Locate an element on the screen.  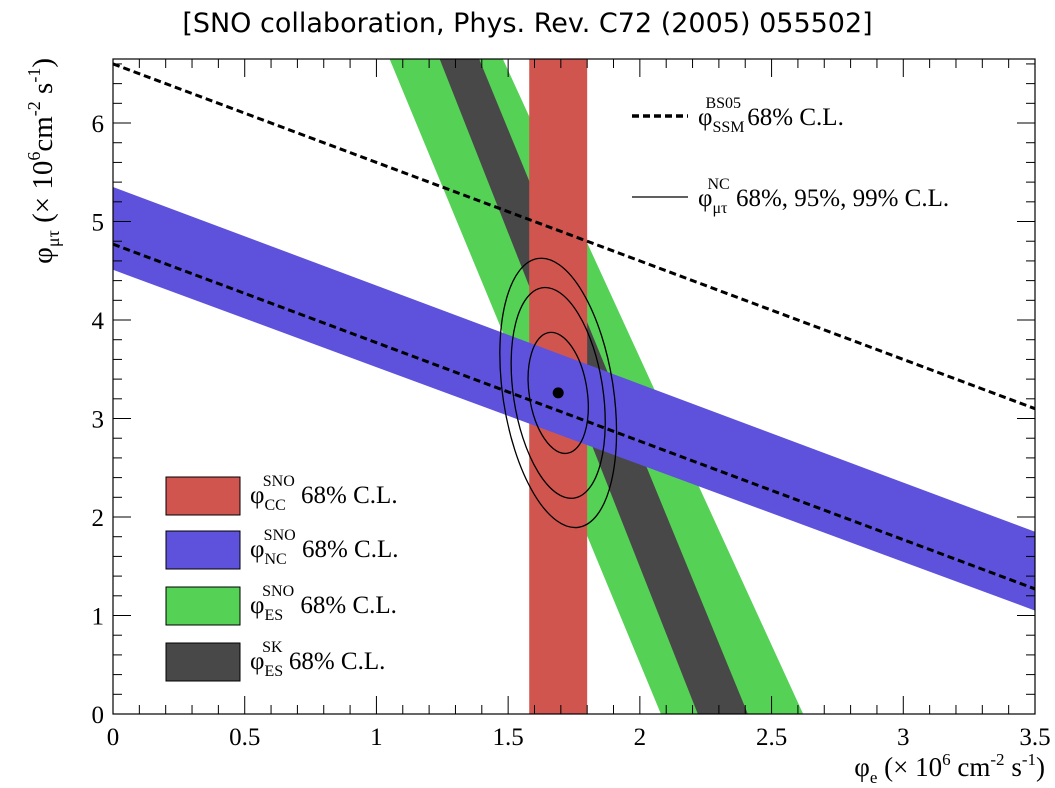
y-tick-label: 2 is located at coordinates (98, 518).